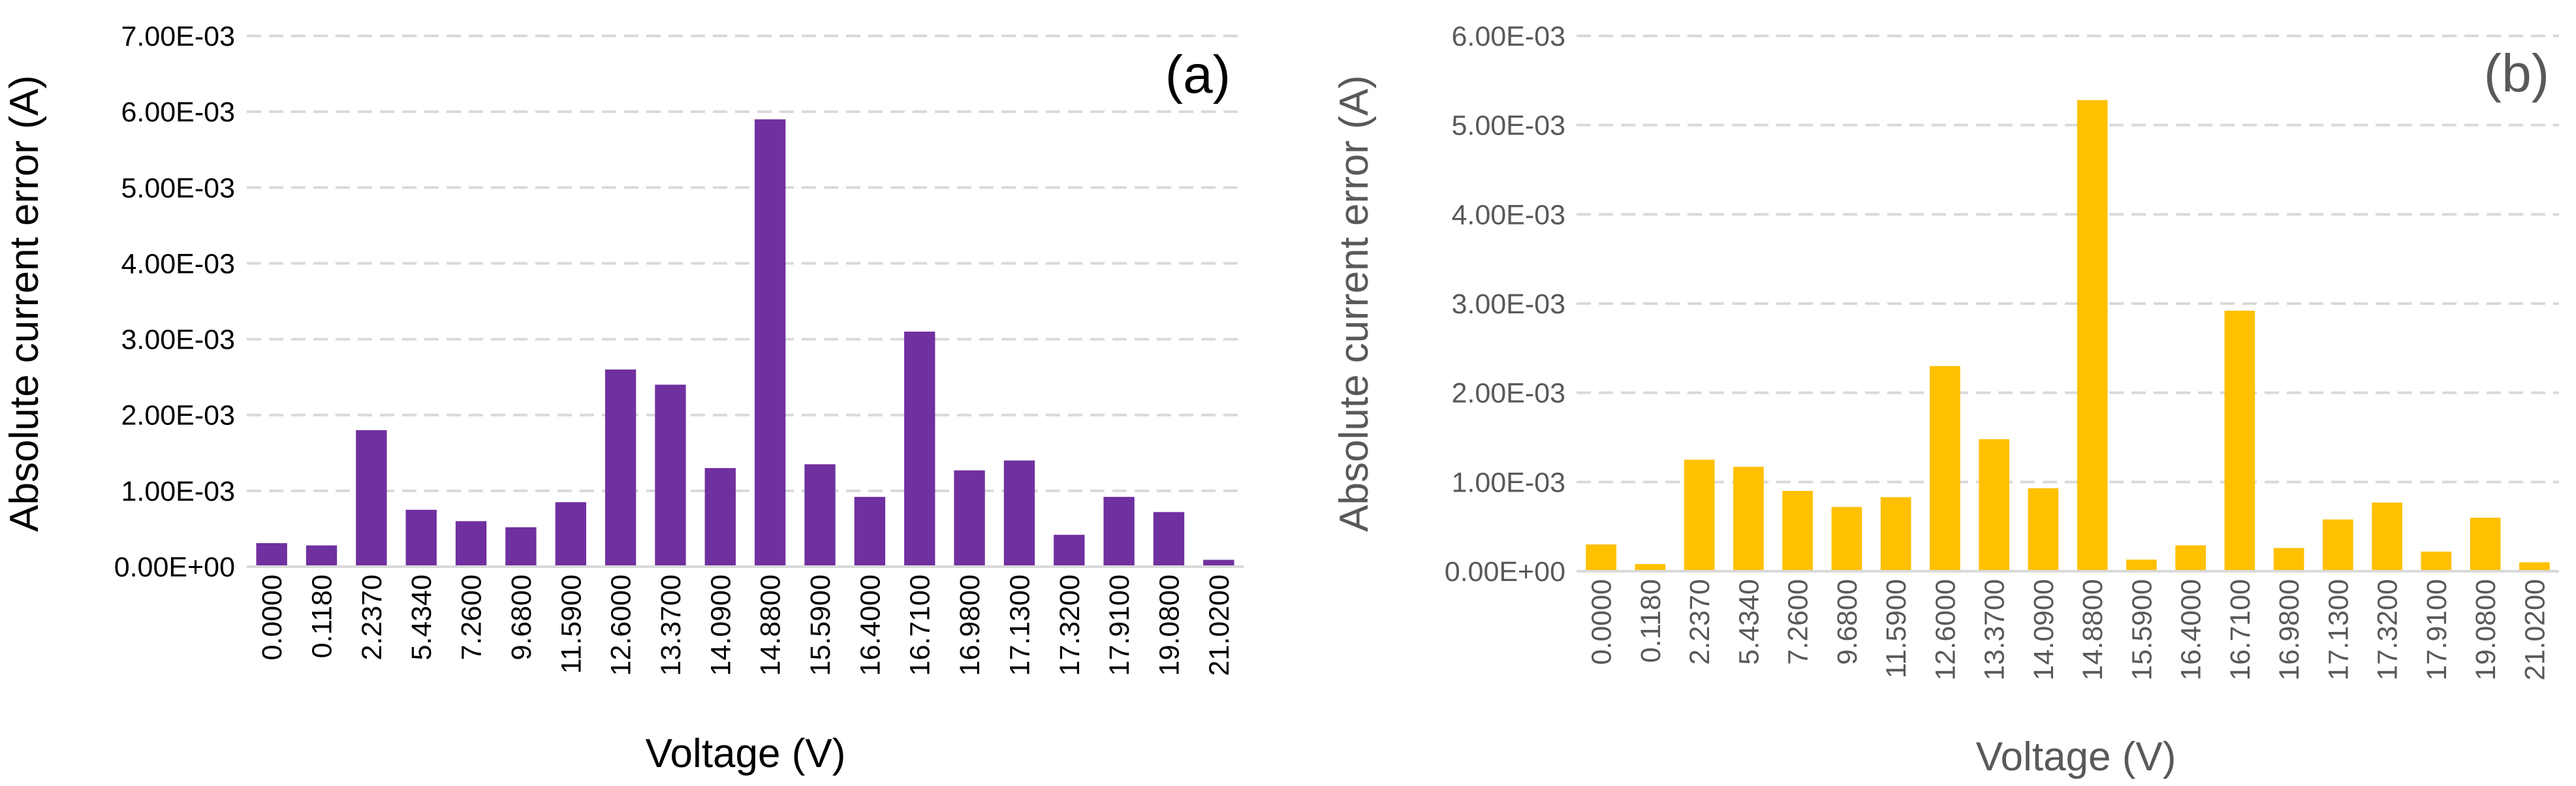  Describe the element at coordinates (1198, 74) in the screenshot. I see `panel-label: (a)` at that location.